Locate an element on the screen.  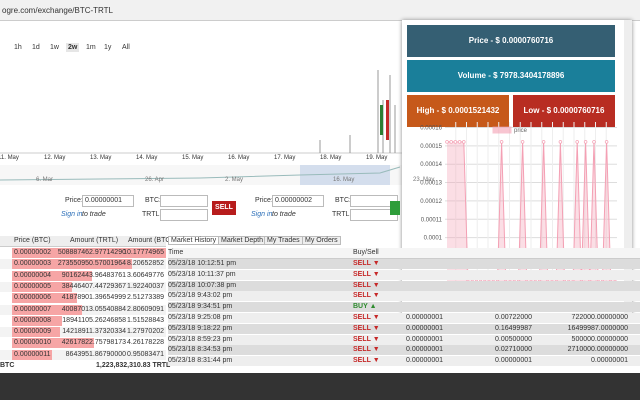
history-tab: My Trades is located at coordinates (283, 240).